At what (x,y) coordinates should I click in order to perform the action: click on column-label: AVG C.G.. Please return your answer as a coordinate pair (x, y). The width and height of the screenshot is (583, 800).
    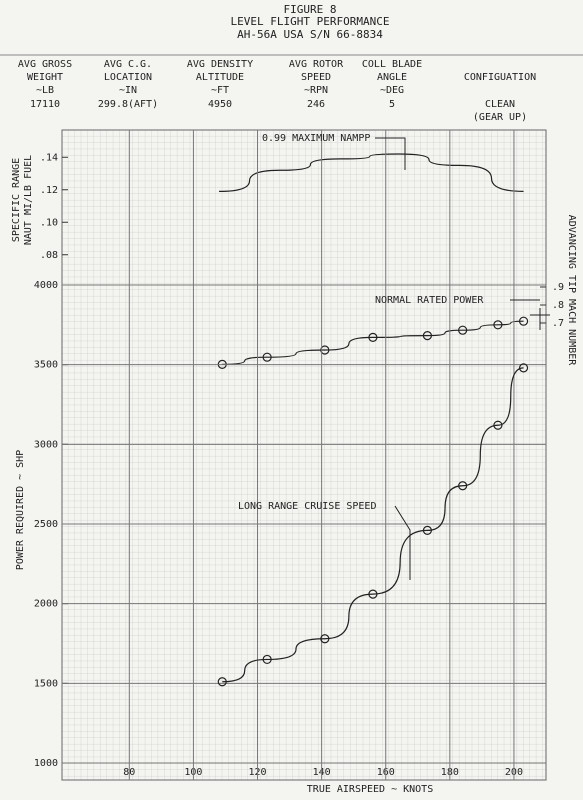
    Looking at the image, I should click on (128, 64).